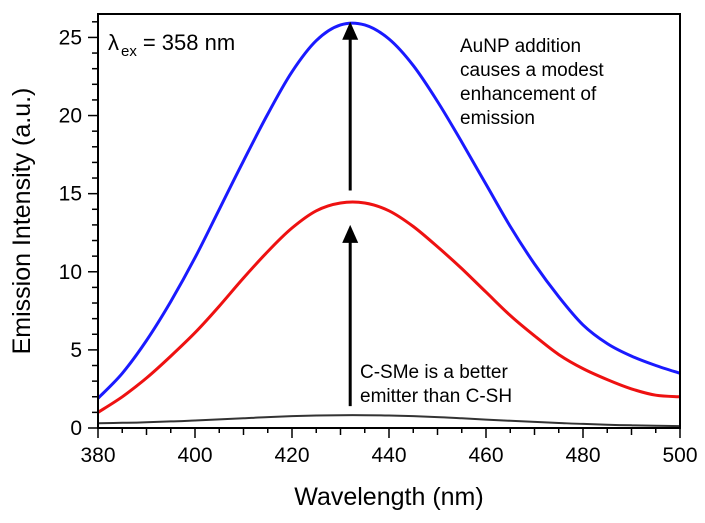 The height and width of the screenshot is (523, 705). I want to click on svg-text:λex= 358 nm: λ ex = 358 nm, so click(171, 45).